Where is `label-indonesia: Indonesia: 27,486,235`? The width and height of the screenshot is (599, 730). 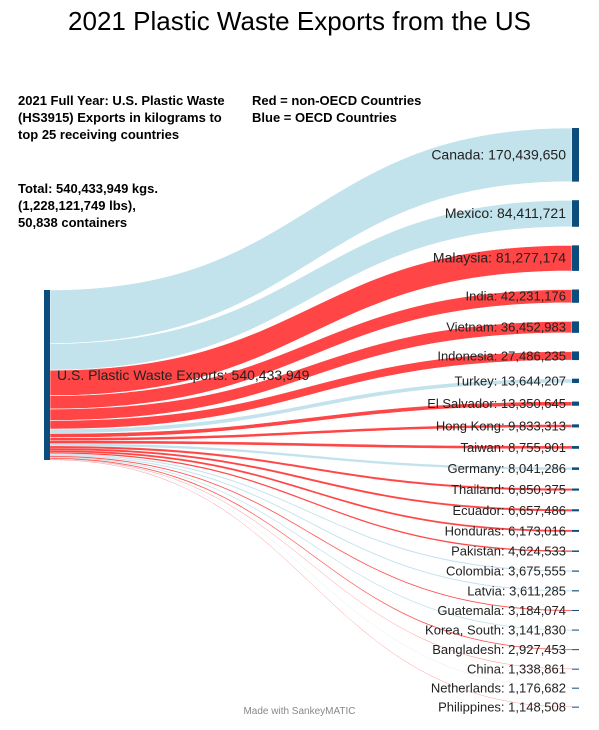
label-indonesia: Indonesia: 27,486,235 is located at coordinates (501, 355).